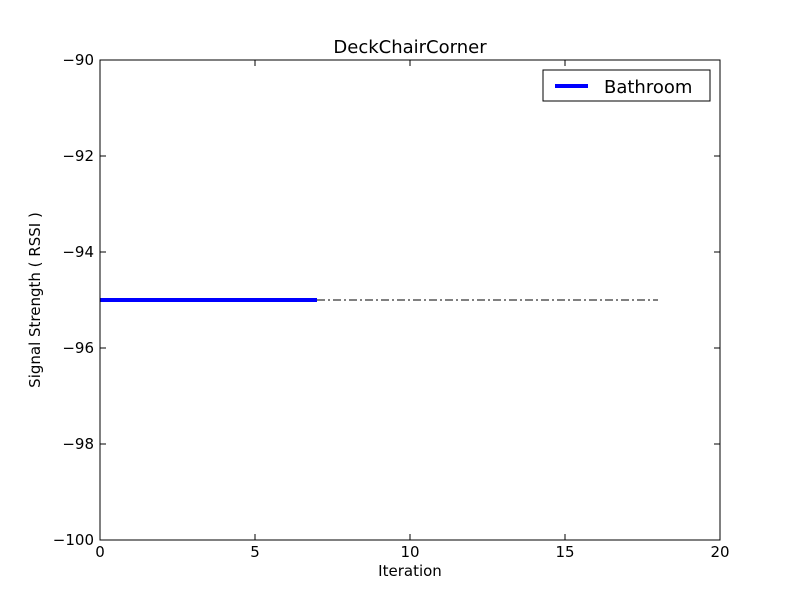 The width and height of the screenshot is (800, 600). Describe the element at coordinates (564, 552) in the screenshot. I see `x-tick-label: 15` at that location.